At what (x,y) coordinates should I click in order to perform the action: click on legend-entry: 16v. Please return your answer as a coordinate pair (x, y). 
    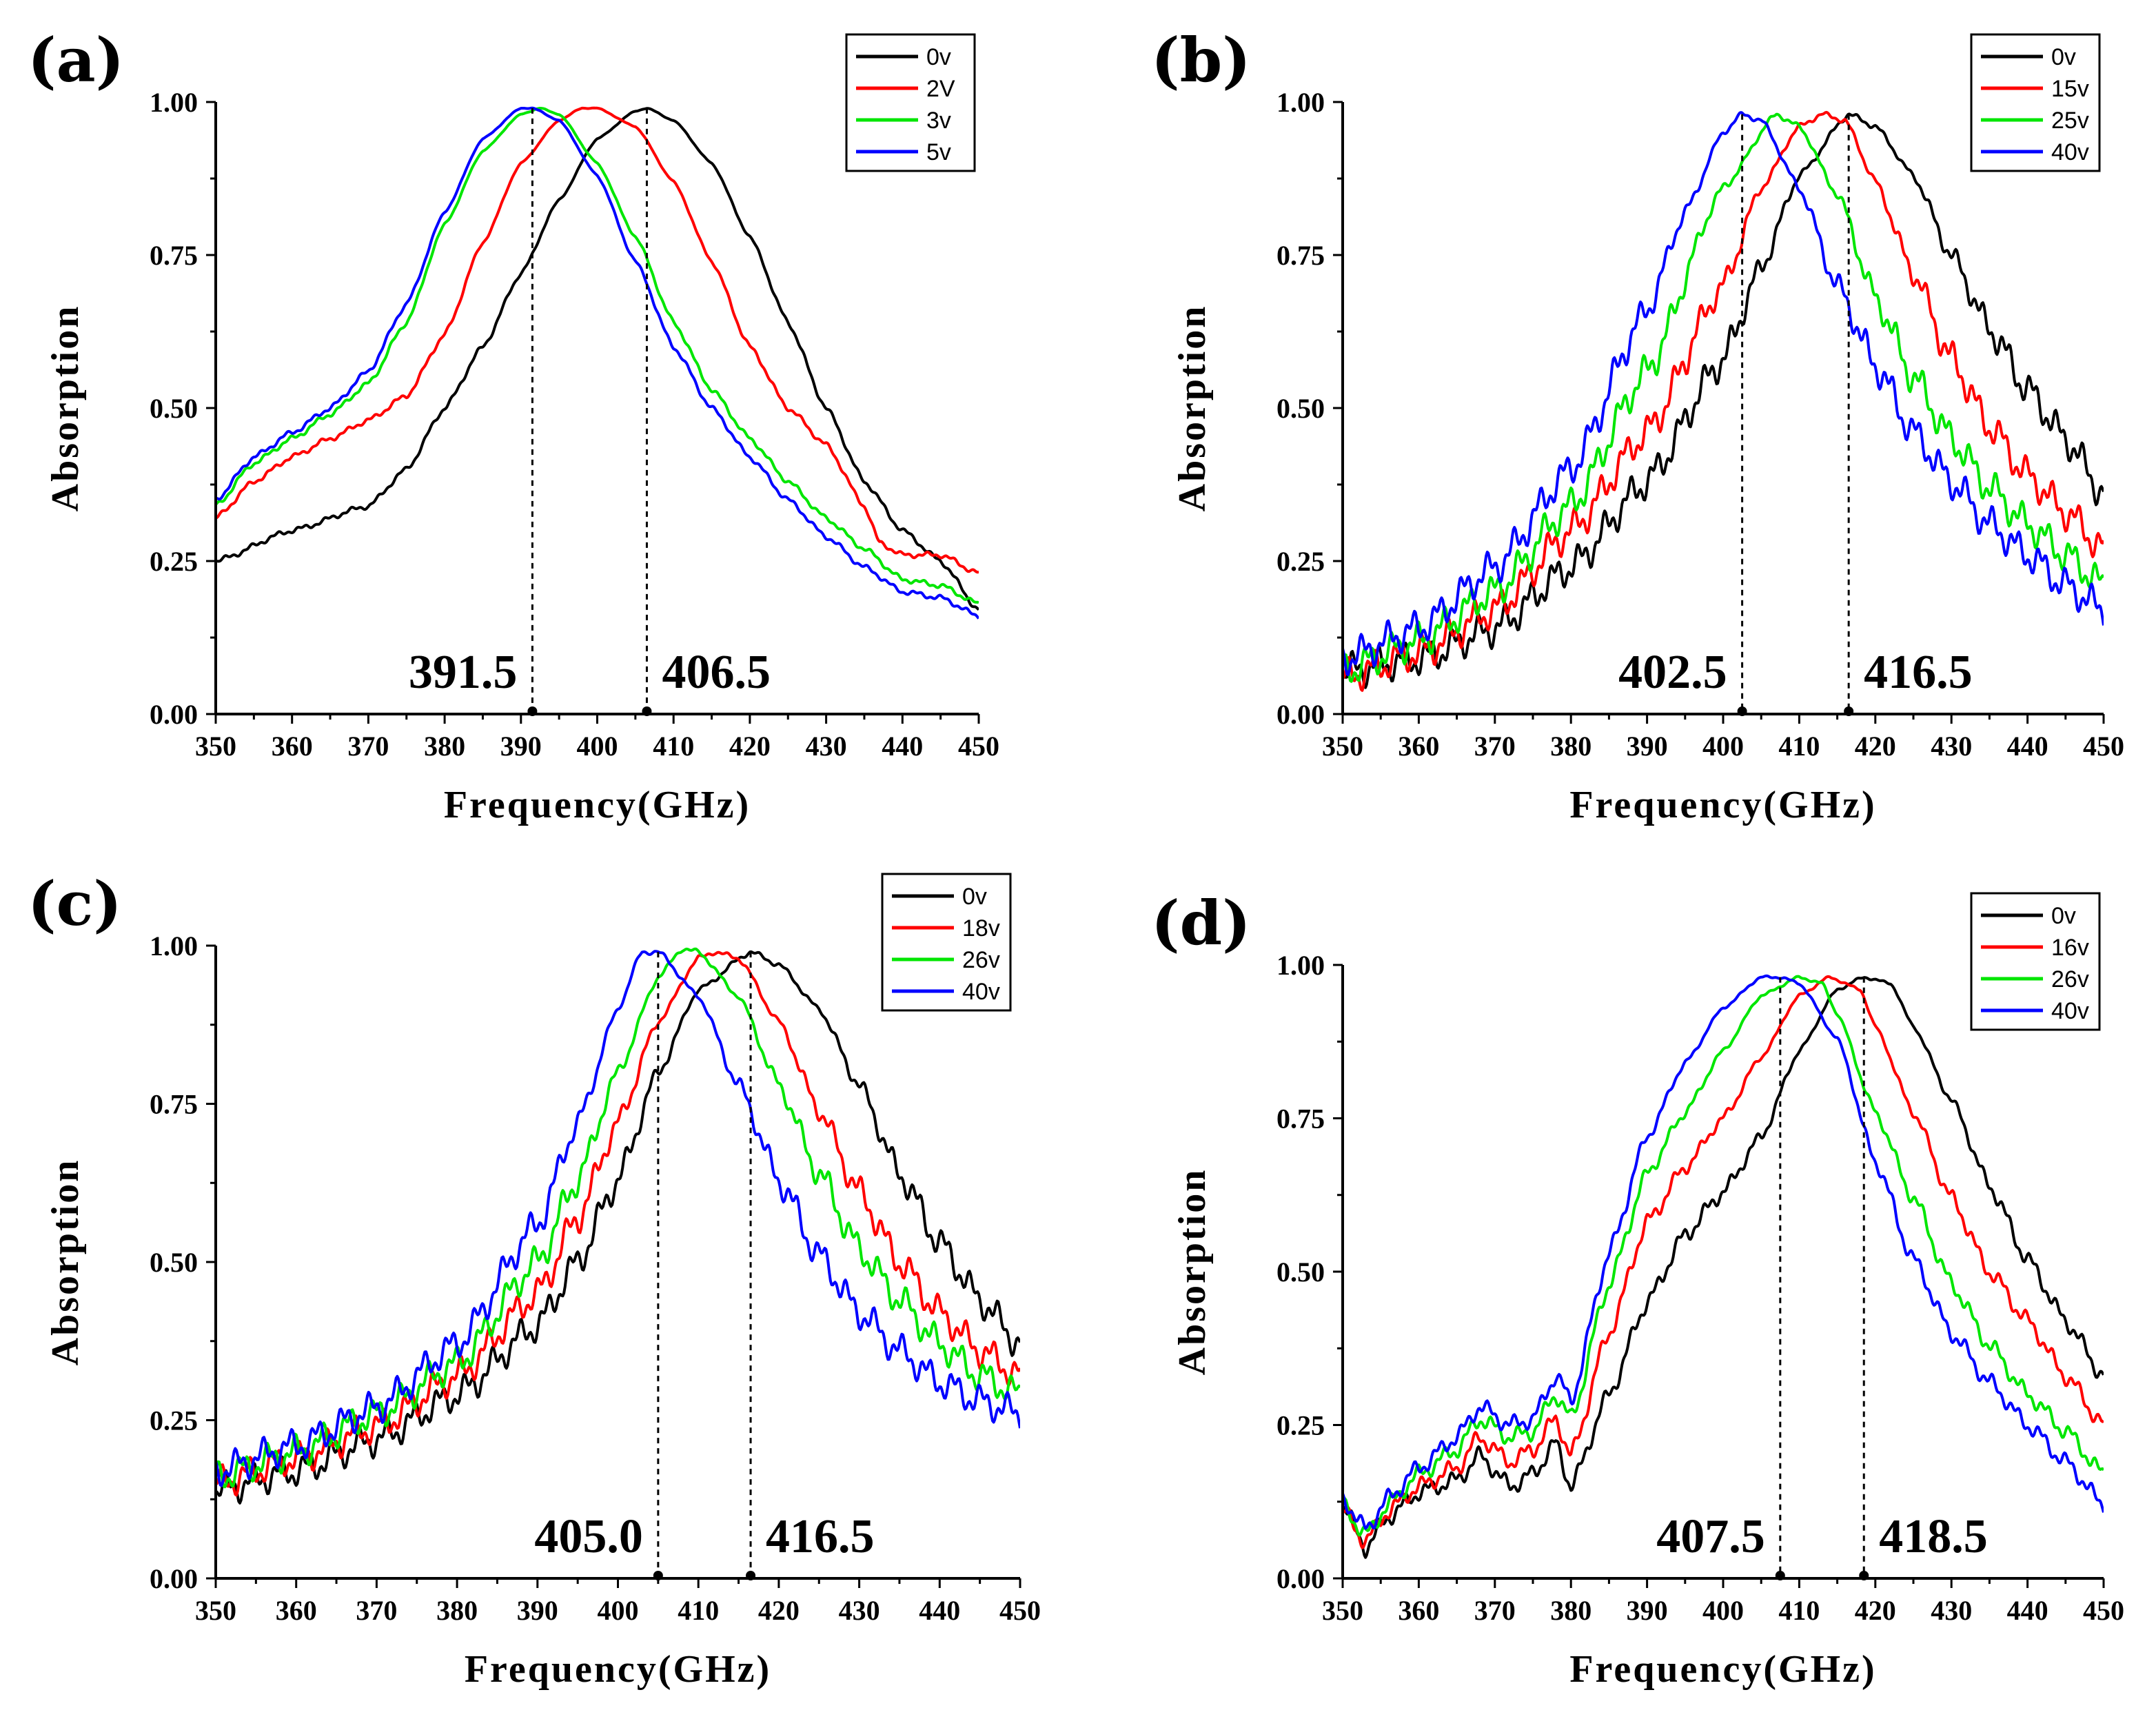
    Looking at the image, I should click on (2070, 948).